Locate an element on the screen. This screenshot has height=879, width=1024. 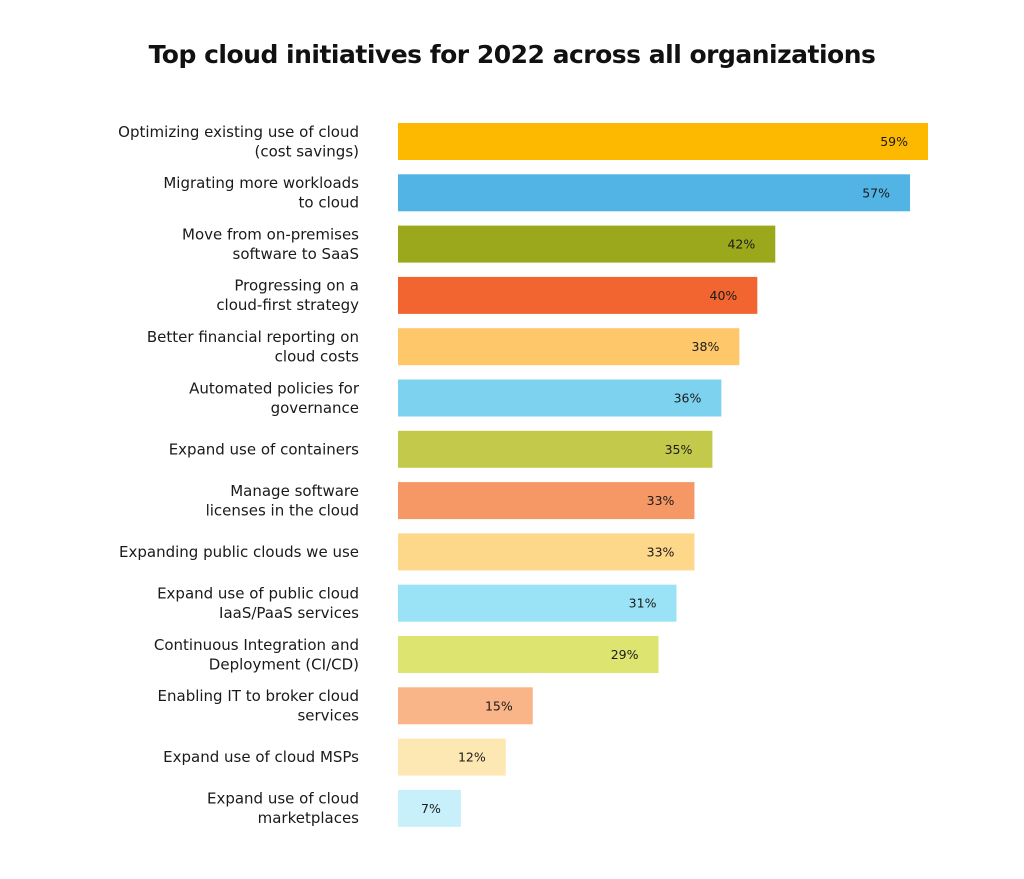
category-label: Expand use of containers is located at coordinates (264, 449).